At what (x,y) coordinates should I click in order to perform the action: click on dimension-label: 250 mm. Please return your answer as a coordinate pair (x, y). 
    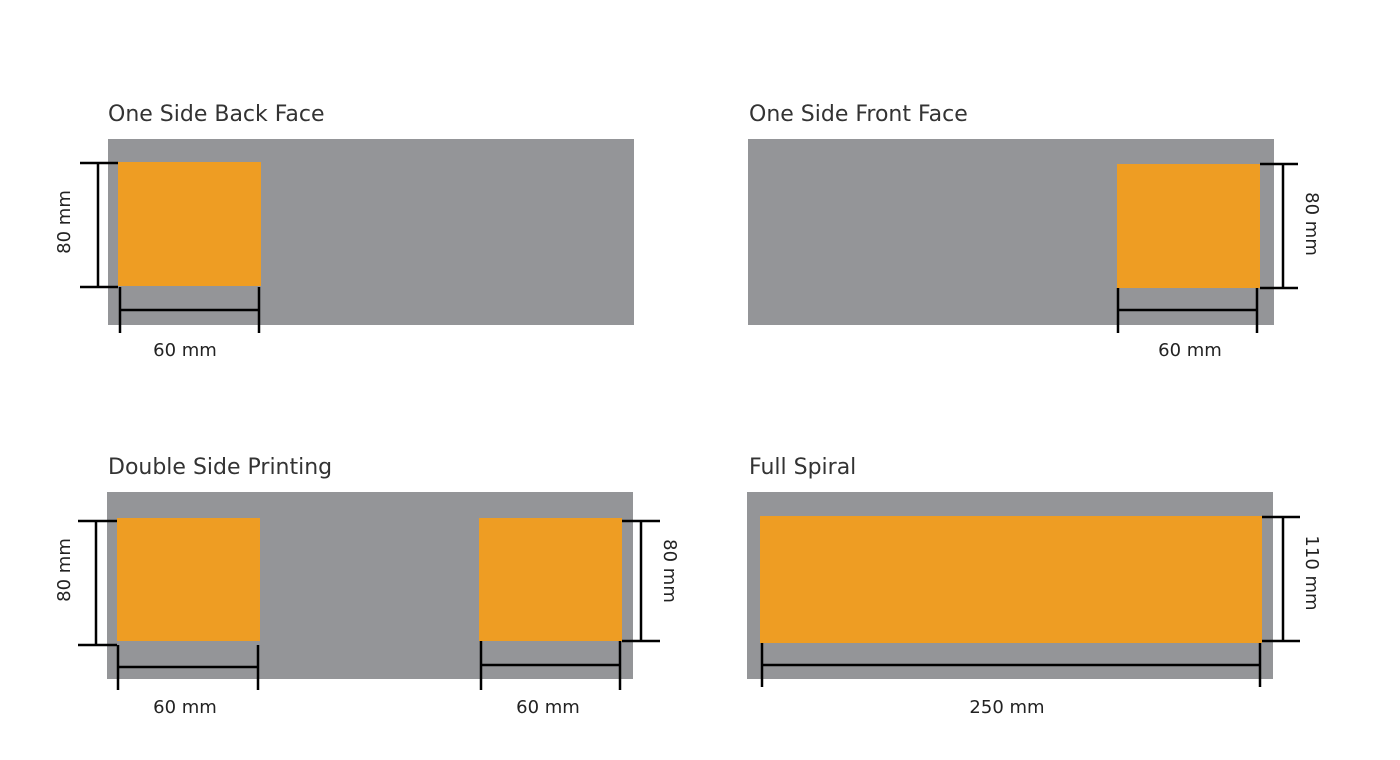
    Looking at the image, I should click on (1006, 707).